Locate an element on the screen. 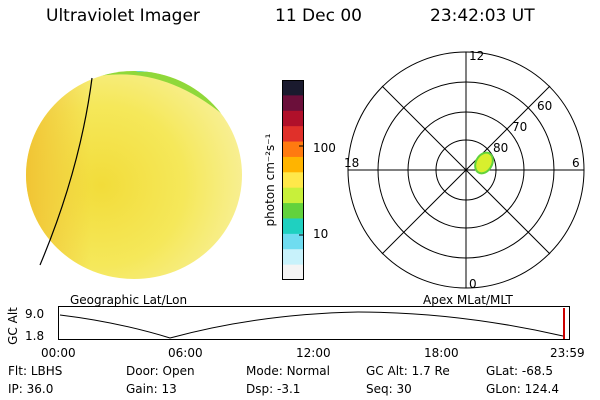  altitude-timeline-plot is located at coordinates (314, 323).